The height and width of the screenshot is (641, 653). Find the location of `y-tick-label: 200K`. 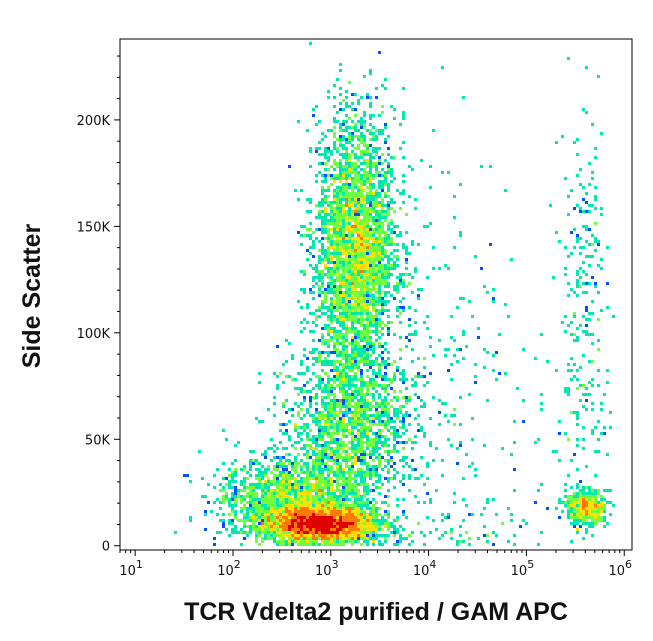

y-tick-label: 200K is located at coordinates (94, 121).